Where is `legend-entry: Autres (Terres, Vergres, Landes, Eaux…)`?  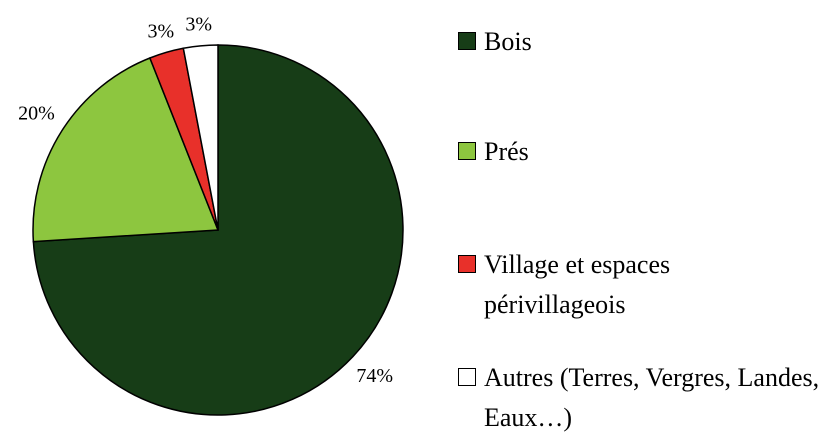 legend-entry: Autres (Terres, Vergres, Landes, Eaux…) is located at coordinates (643, 398).